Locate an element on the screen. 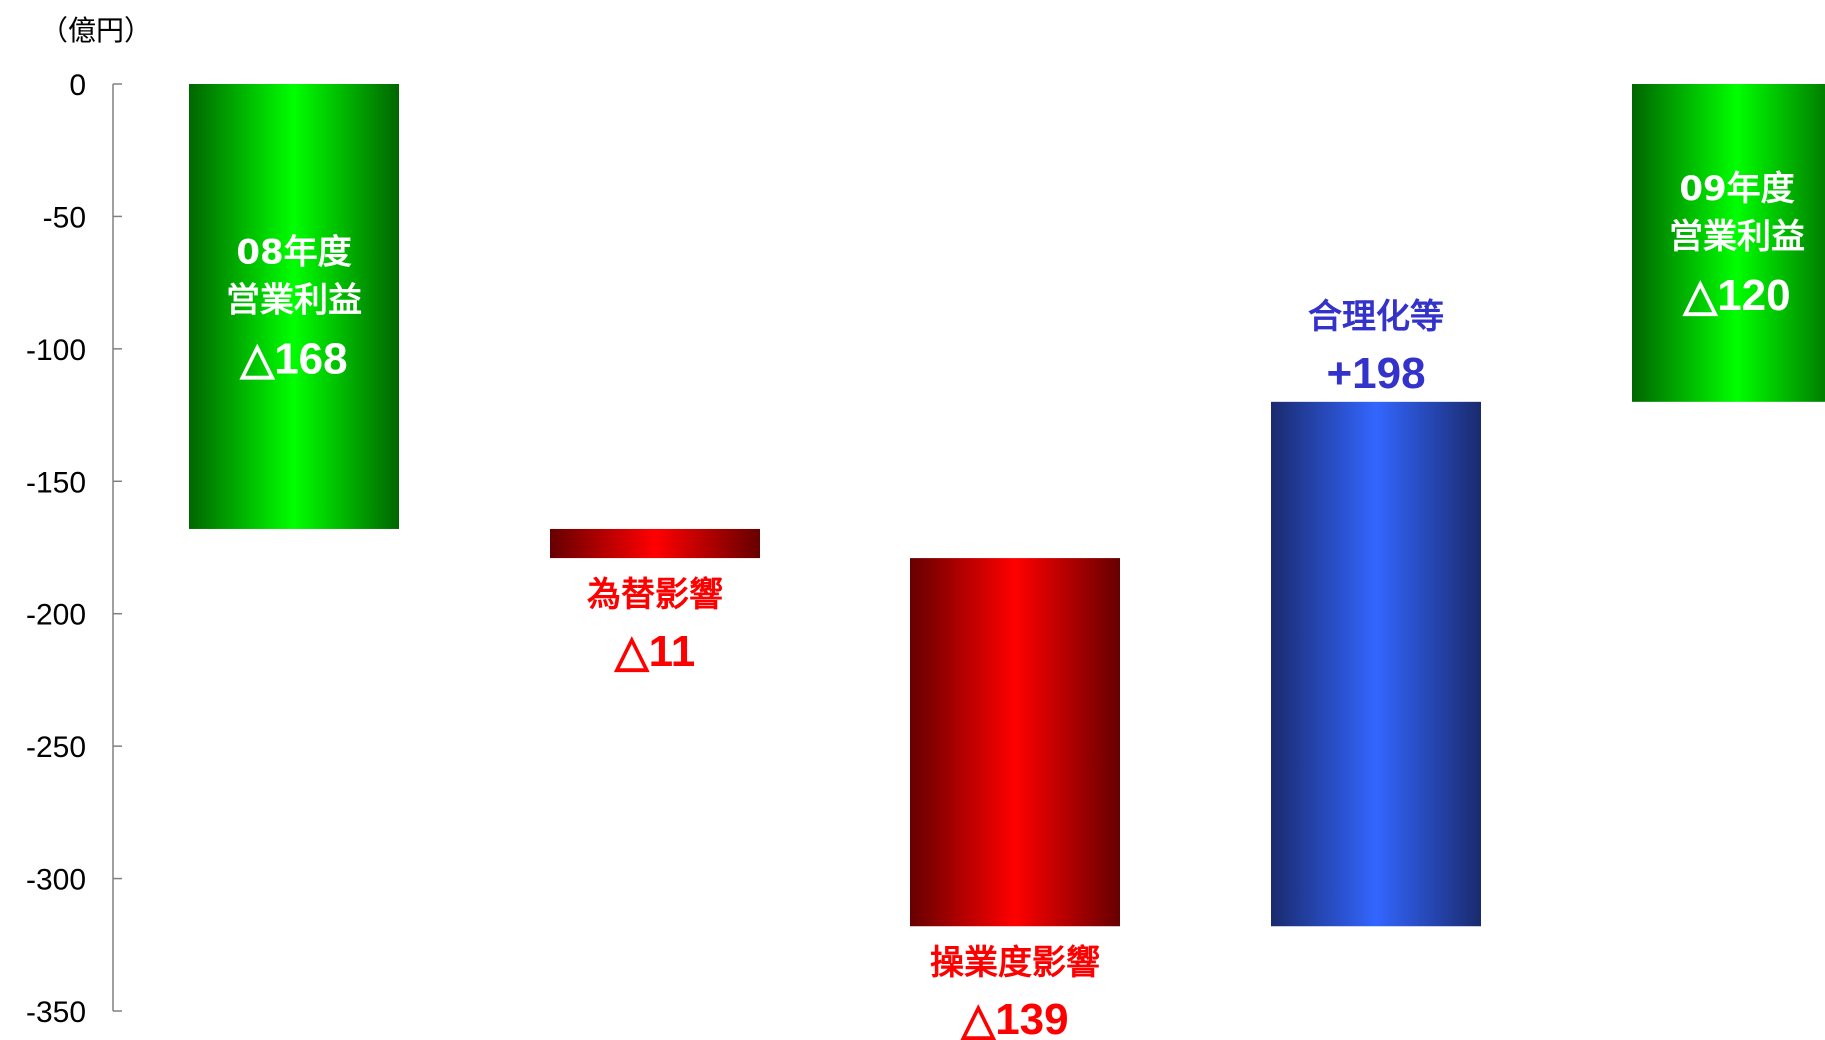 The width and height of the screenshot is (1825, 1040). y-tick-label: -200 is located at coordinates (56, 615).